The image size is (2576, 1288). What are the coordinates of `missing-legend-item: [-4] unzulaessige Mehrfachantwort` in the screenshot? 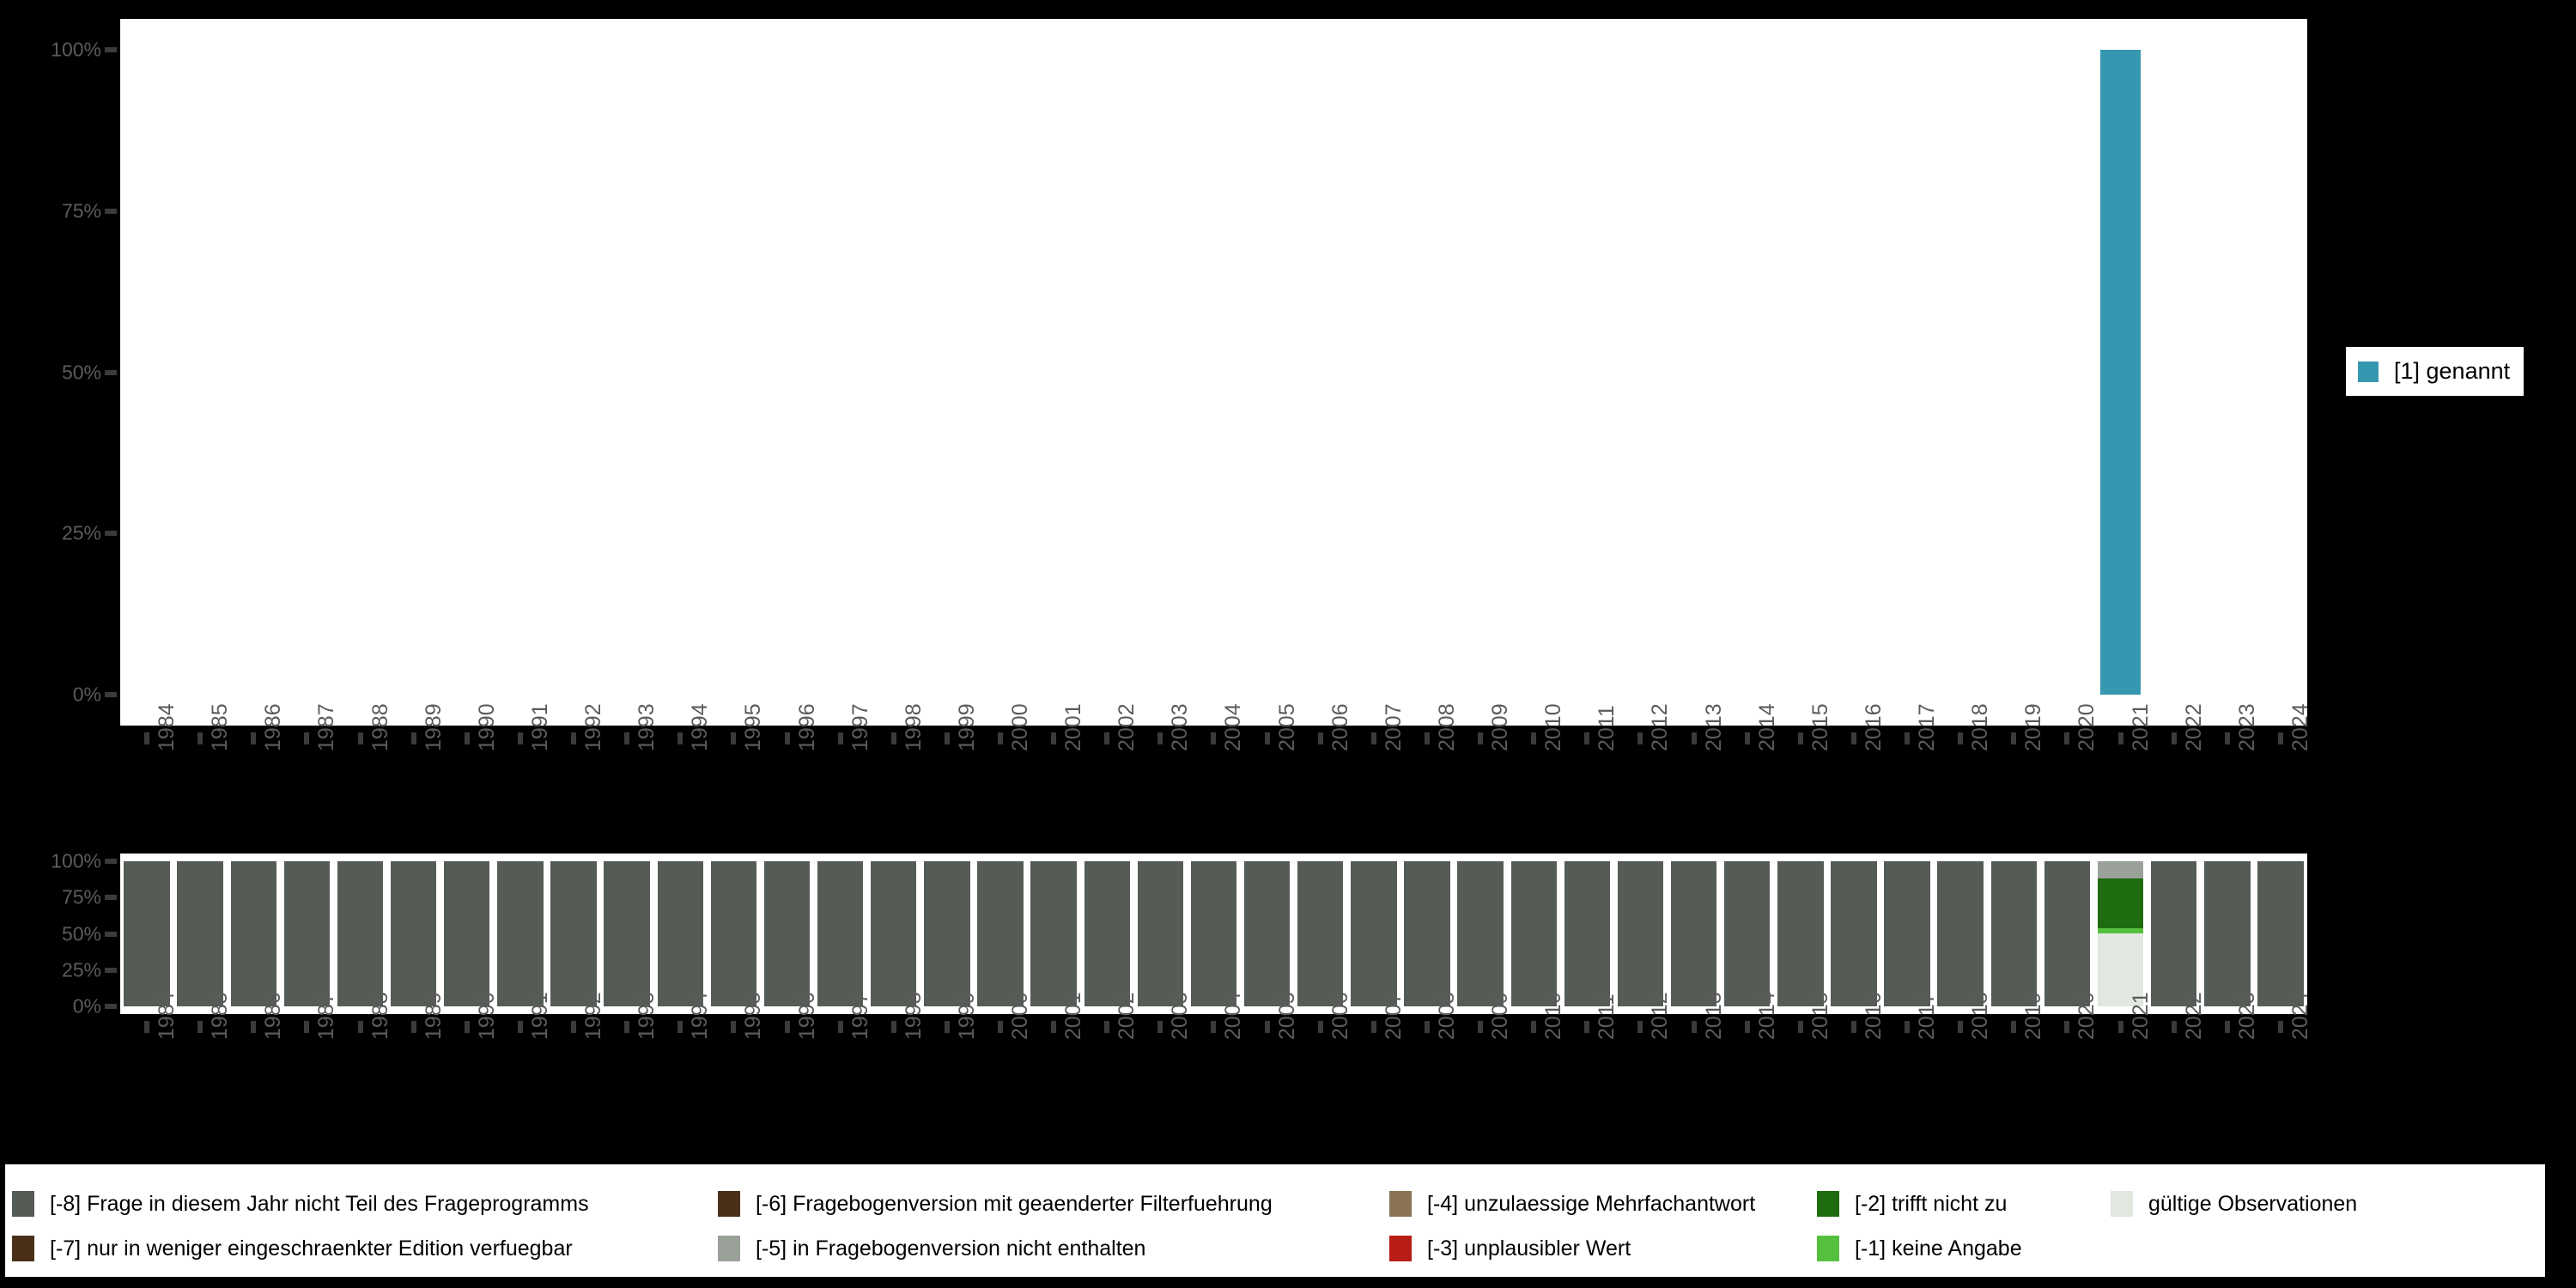 It's located at (1572, 1204).